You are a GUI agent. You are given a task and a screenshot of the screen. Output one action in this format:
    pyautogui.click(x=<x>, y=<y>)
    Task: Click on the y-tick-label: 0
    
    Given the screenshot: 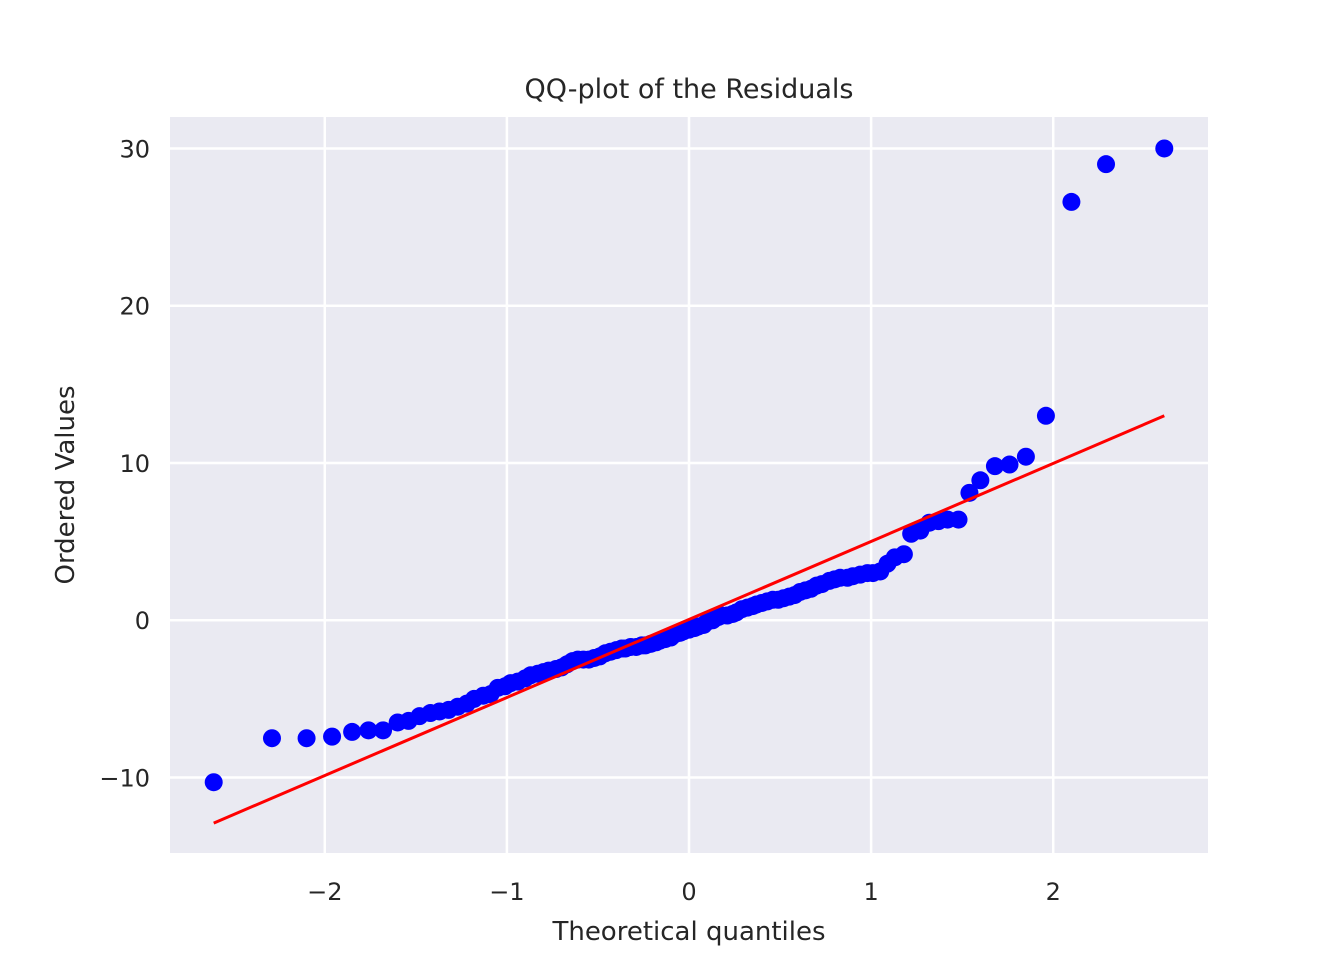 What is the action you would take?
    pyautogui.click(x=142, y=621)
    